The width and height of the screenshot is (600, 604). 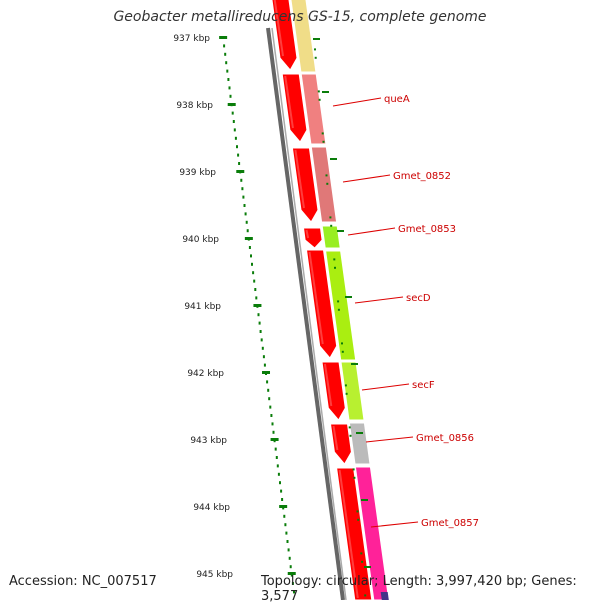 I want to click on gene-label: secF, so click(x=423, y=385).